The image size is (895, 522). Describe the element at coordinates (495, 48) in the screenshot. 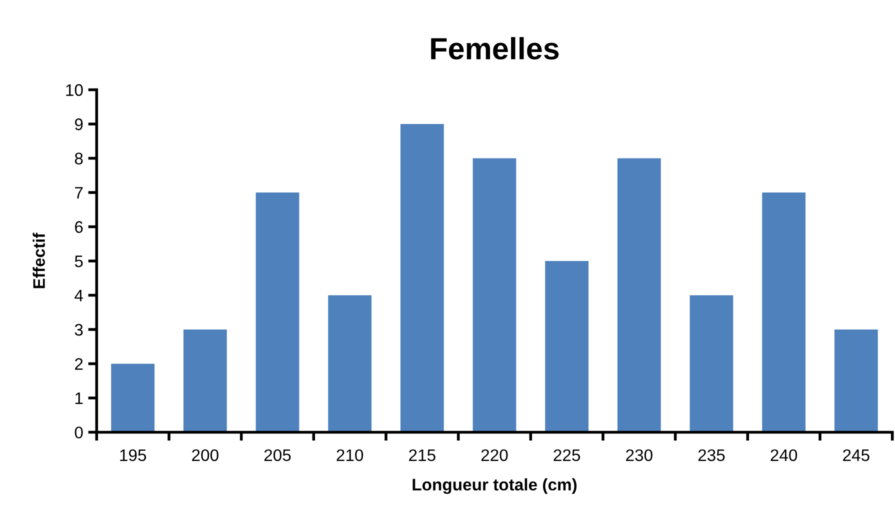

I see `chart-title: Femelles` at that location.